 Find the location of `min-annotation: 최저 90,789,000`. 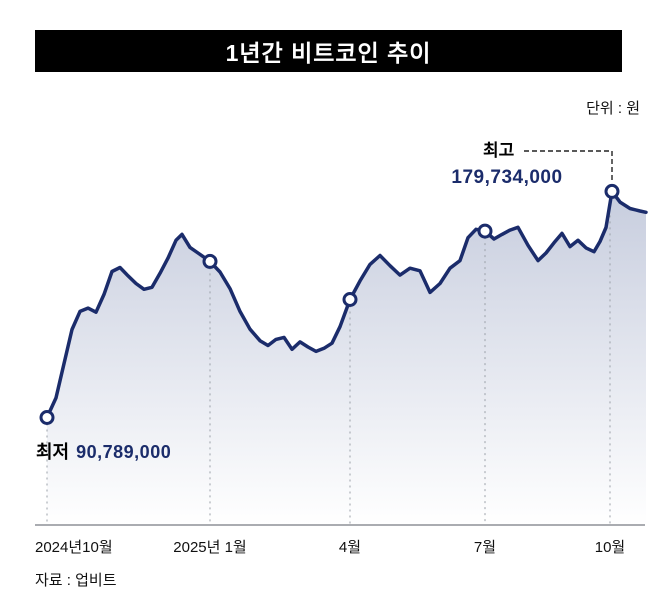

min-annotation: 최저 90,789,000 is located at coordinates (103, 451).